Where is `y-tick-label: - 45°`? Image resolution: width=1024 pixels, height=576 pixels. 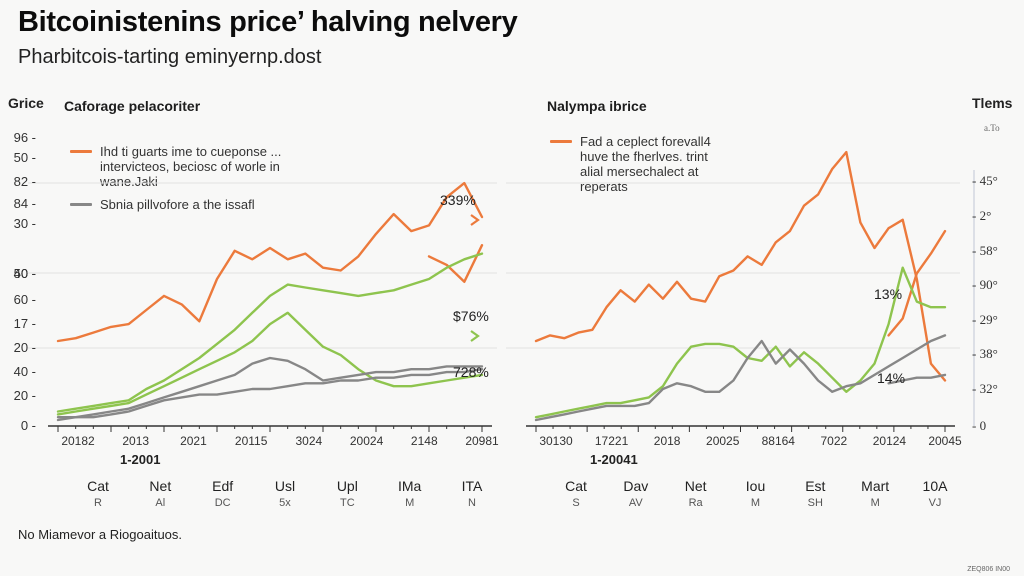
y-tick-label: - 45° is located at coordinates (985, 180).